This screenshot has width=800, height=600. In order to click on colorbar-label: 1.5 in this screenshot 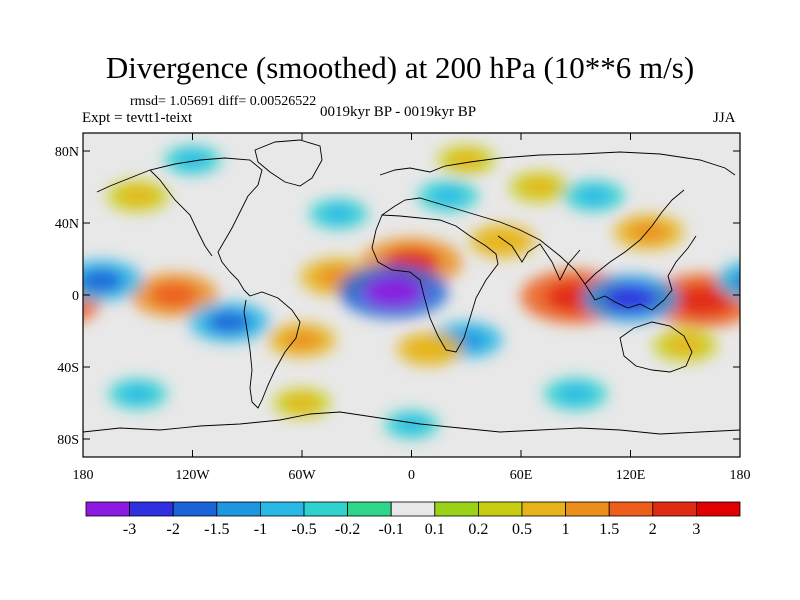, I will do `click(609, 529)`.